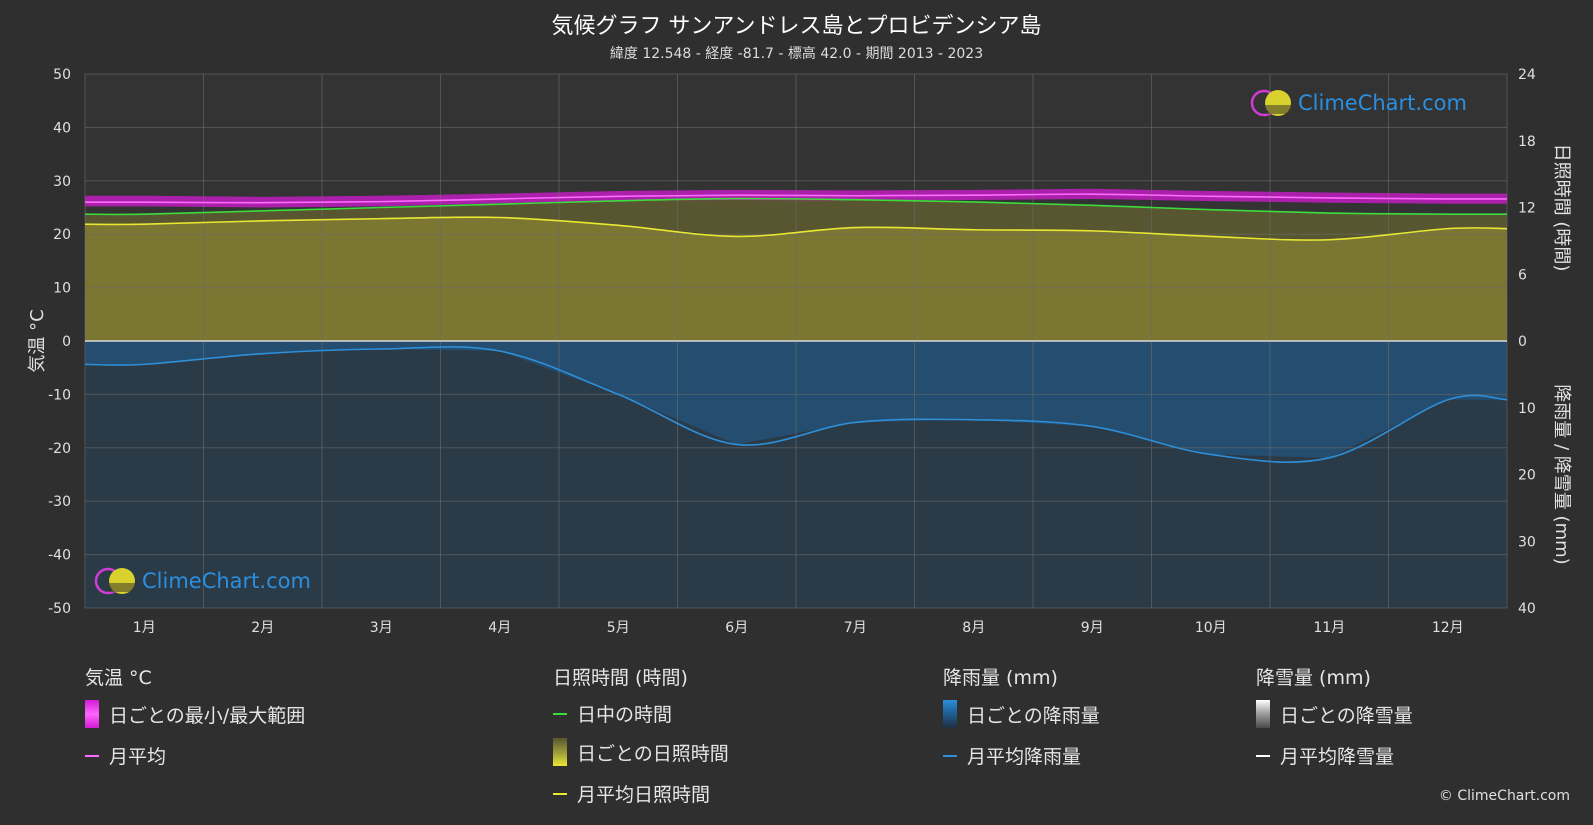  What do you see at coordinates (1448, 628) in the screenshot?
I see `month-tick-label: 12月` at bounding box center [1448, 628].